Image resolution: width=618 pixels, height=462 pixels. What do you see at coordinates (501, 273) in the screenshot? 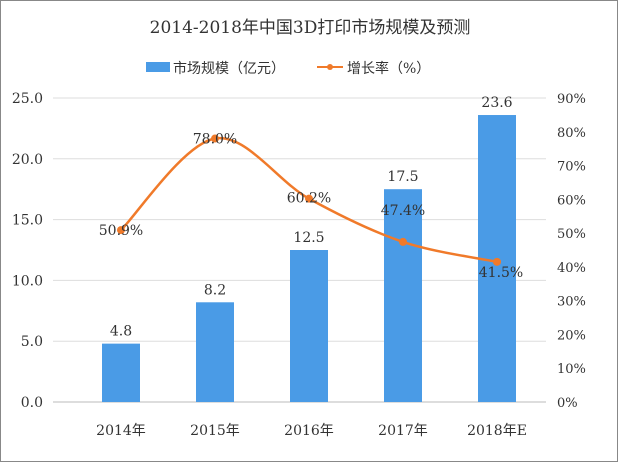
I see `line-value-label: 41.5%` at bounding box center [501, 273].